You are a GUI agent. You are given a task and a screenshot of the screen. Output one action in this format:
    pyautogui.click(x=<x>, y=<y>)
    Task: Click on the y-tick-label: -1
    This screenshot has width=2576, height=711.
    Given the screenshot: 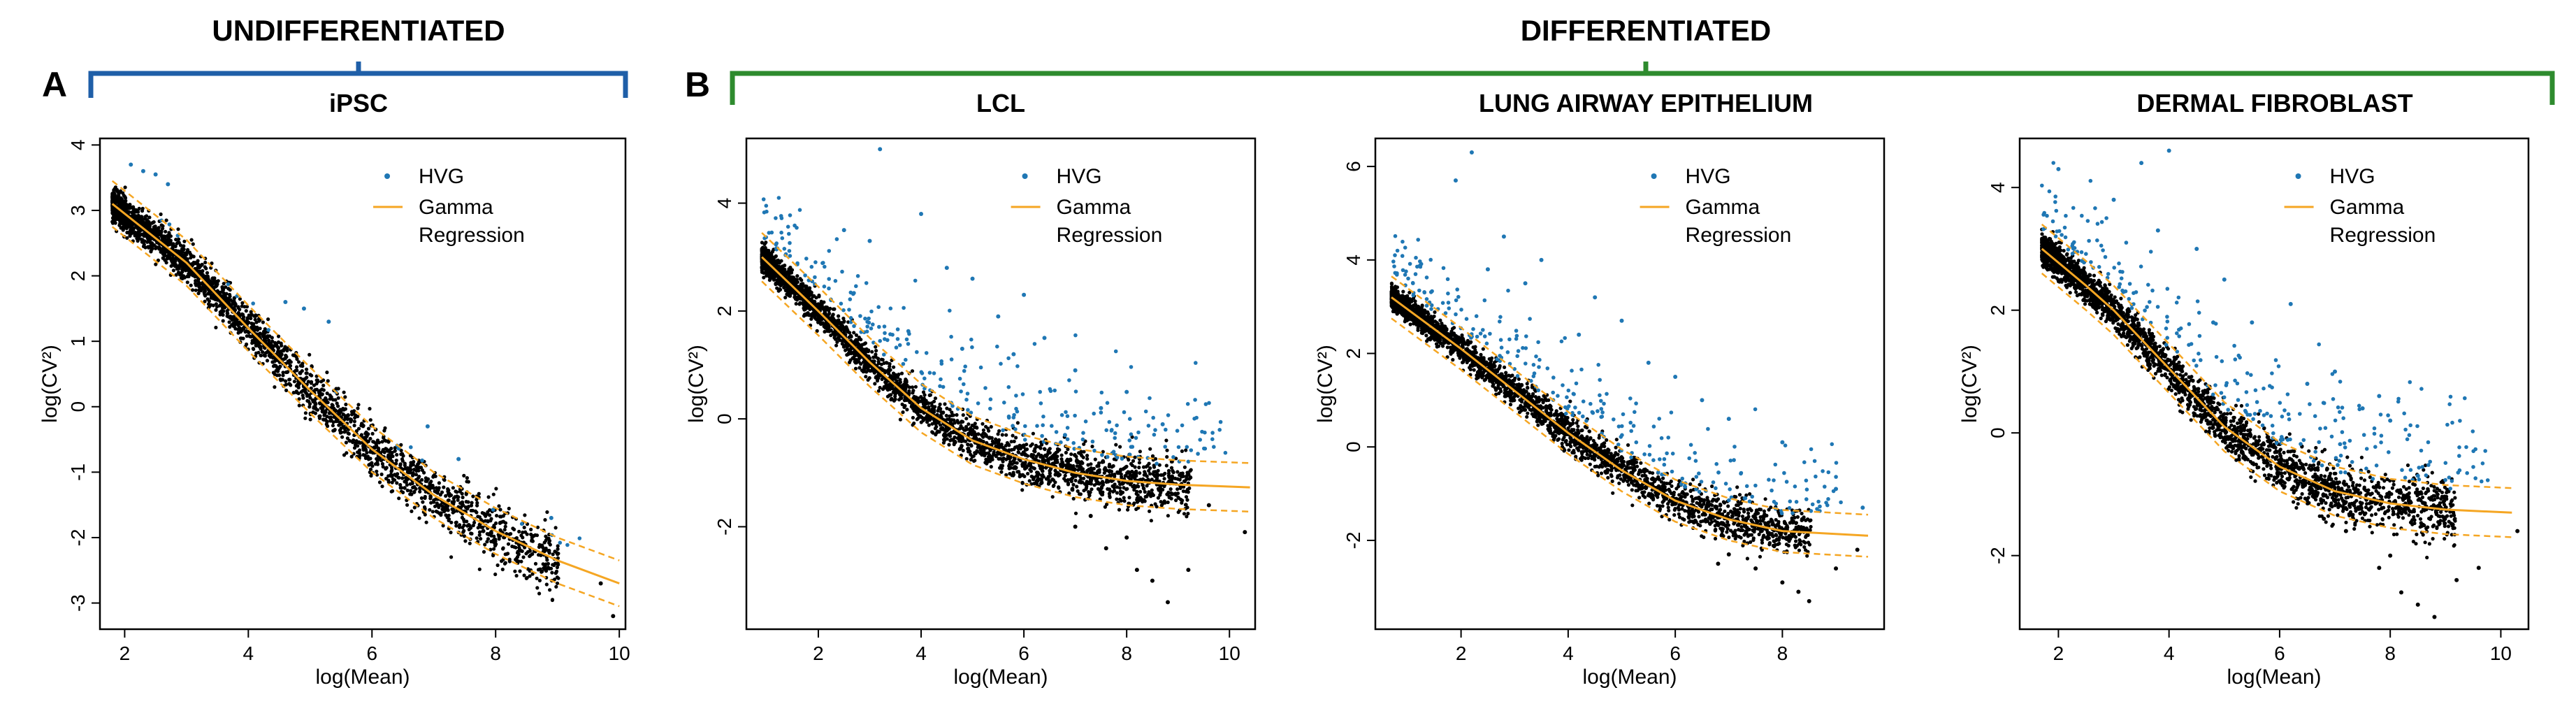 What is the action you would take?
    pyautogui.click(x=78, y=472)
    